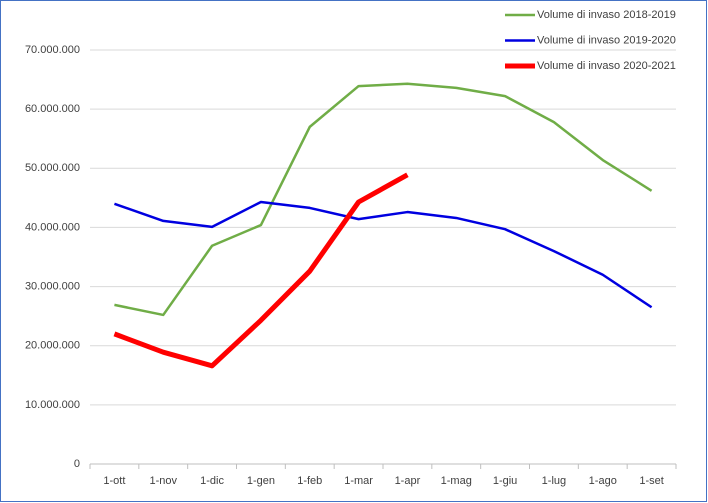 This screenshot has height=503, width=708. I want to click on legend-label: Volume di invaso 2020-2021, so click(606, 66).